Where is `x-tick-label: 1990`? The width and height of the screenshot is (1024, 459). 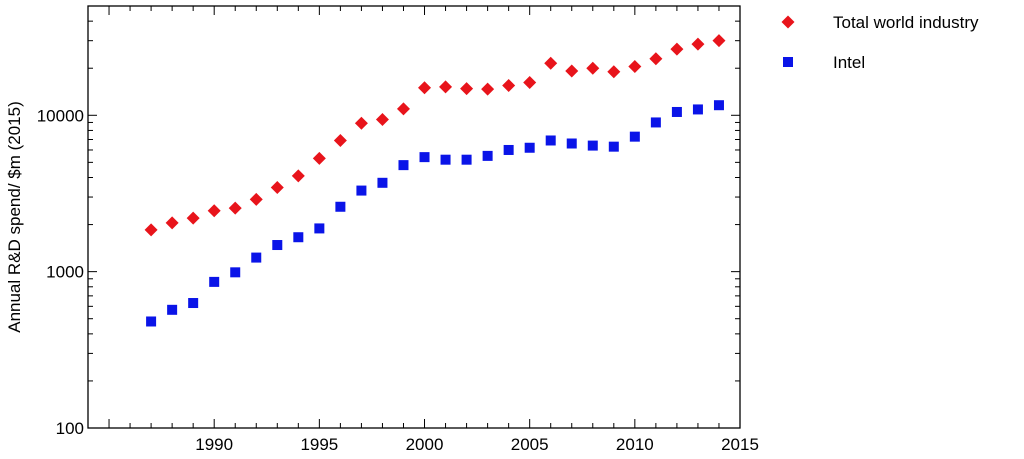
x-tick-label: 1990 is located at coordinates (214, 444).